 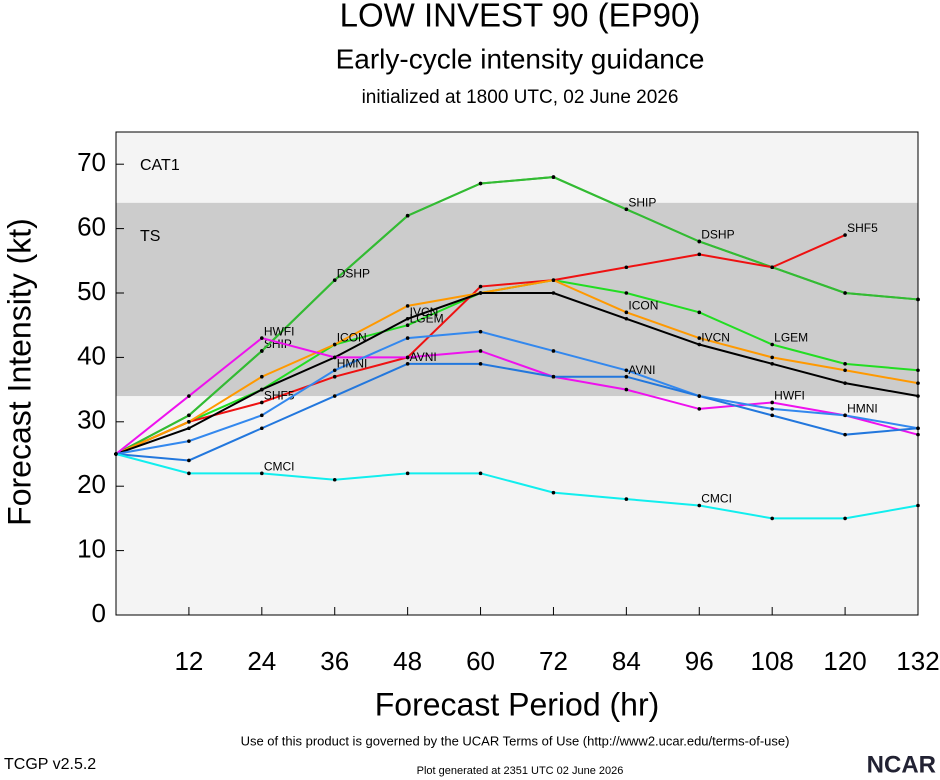 What do you see at coordinates (789, 396) in the screenshot?
I see `series-label: HWFI` at bounding box center [789, 396].